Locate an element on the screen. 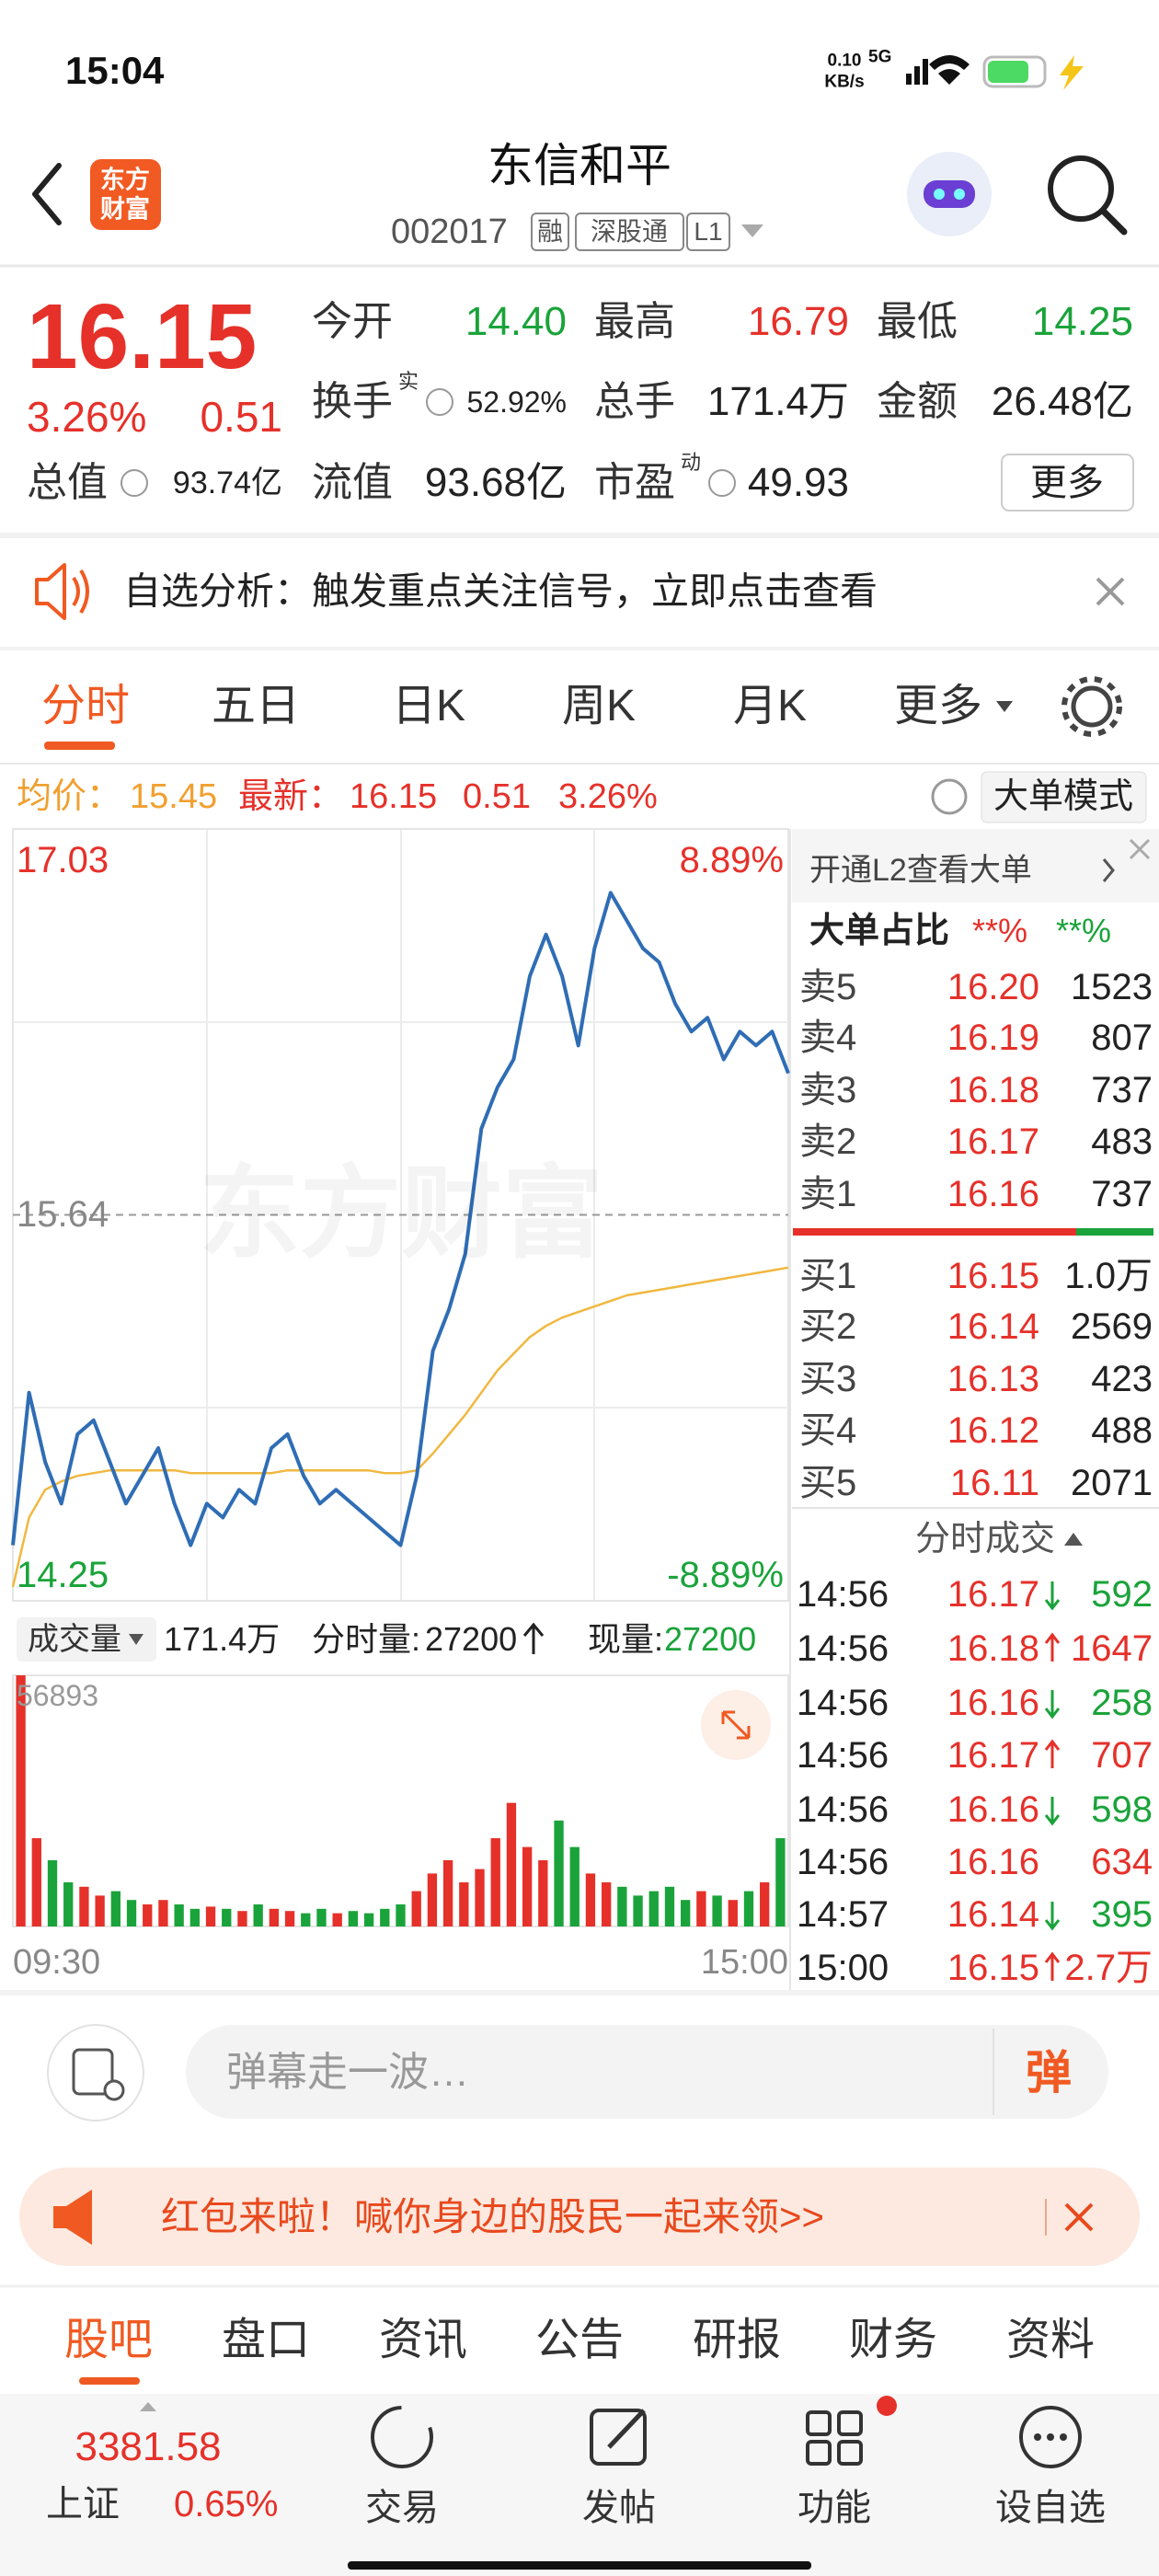 This screenshot has width=1159, height=2576. bottom-tab: 公告 is located at coordinates (579, 2340).